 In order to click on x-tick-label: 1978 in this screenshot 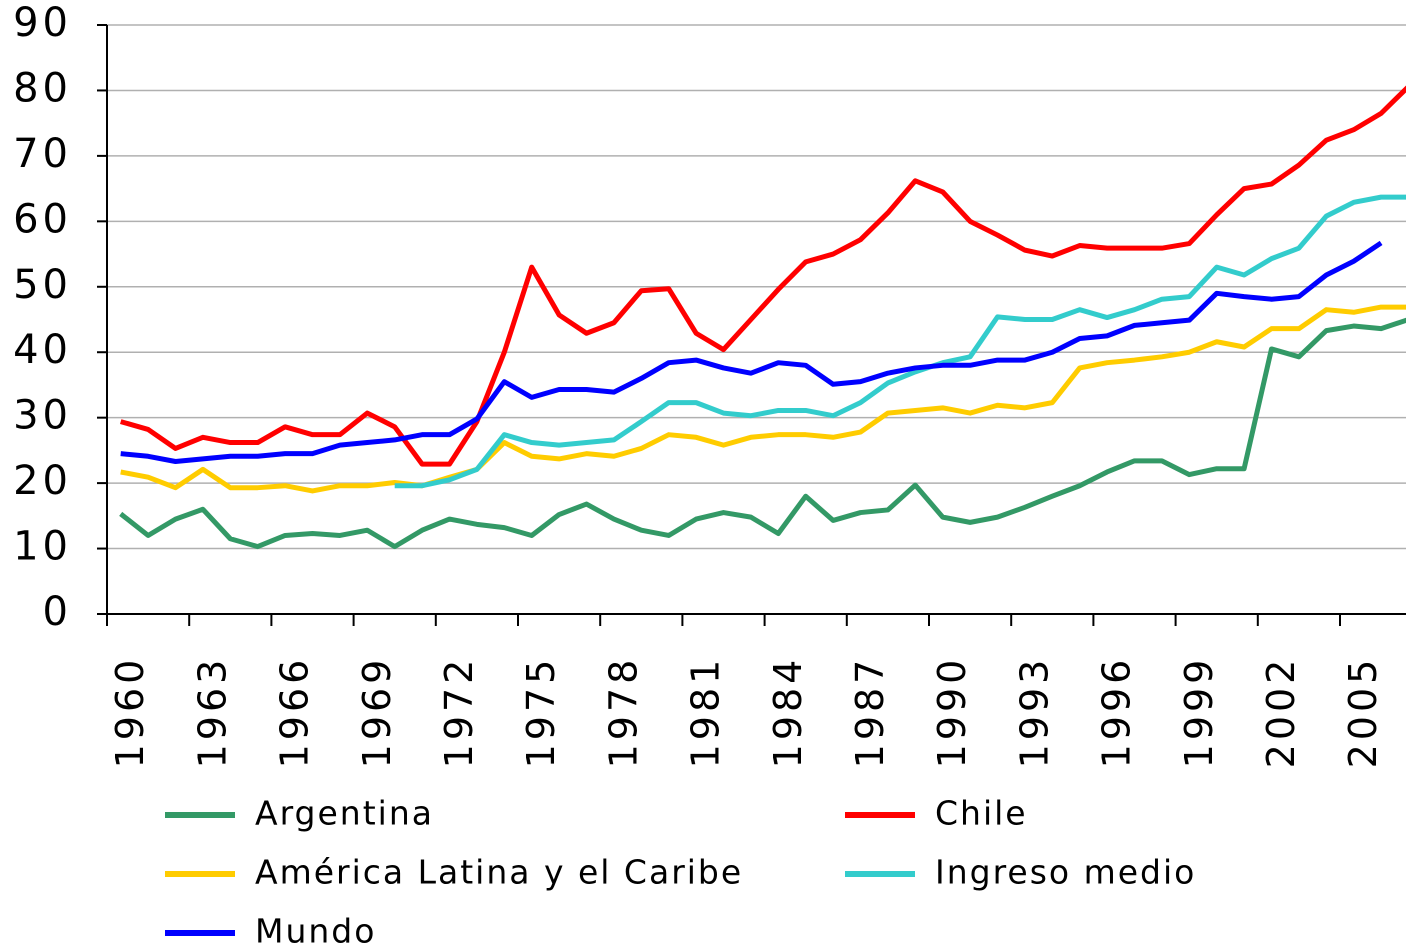, I will do `click(623, 712)`.